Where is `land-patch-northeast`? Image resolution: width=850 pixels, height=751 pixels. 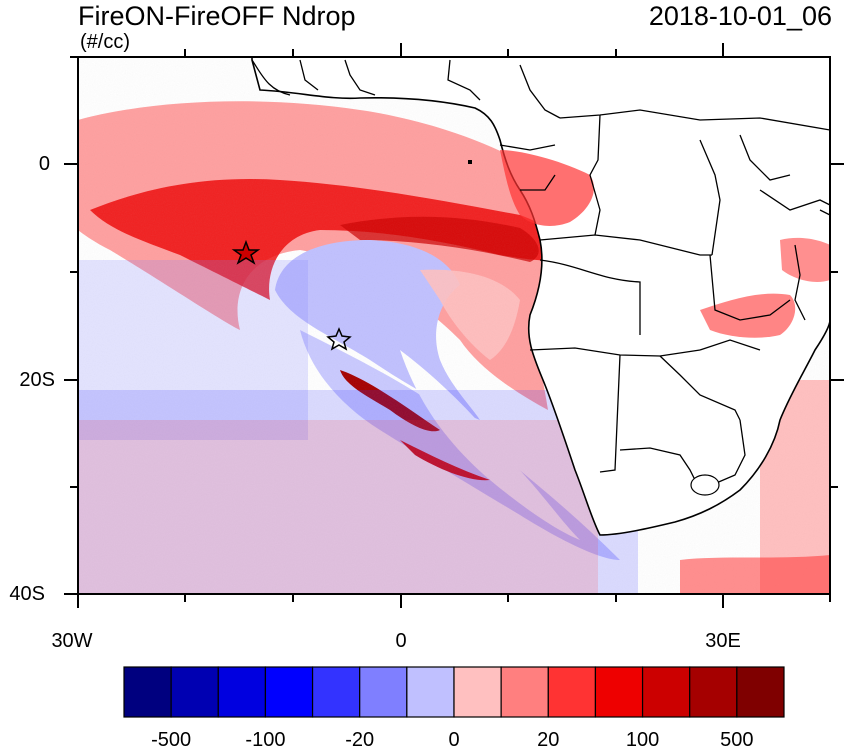
land-patch-northeast is located at coordinates (805, 259).